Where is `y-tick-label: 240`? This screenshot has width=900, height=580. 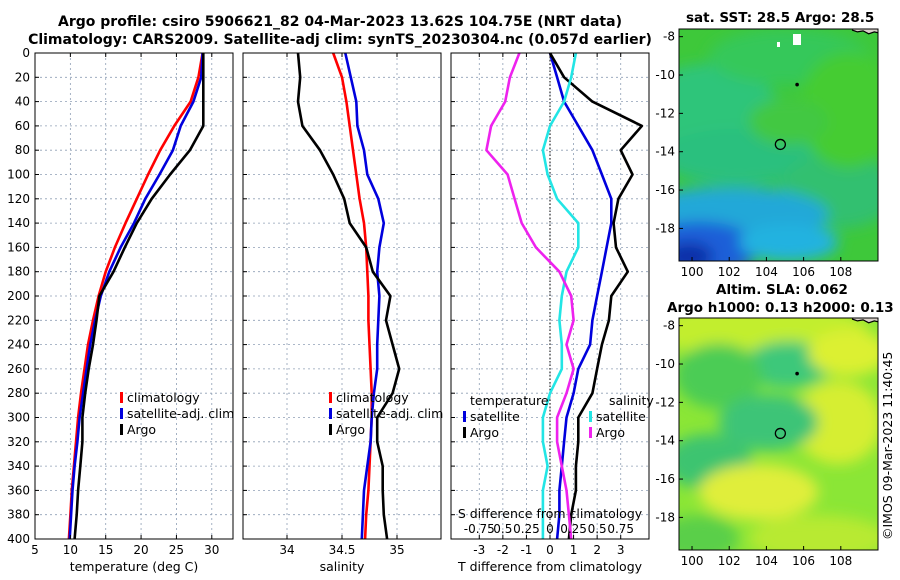
y-tick-label: 240 is located at coordinates (18, 345).